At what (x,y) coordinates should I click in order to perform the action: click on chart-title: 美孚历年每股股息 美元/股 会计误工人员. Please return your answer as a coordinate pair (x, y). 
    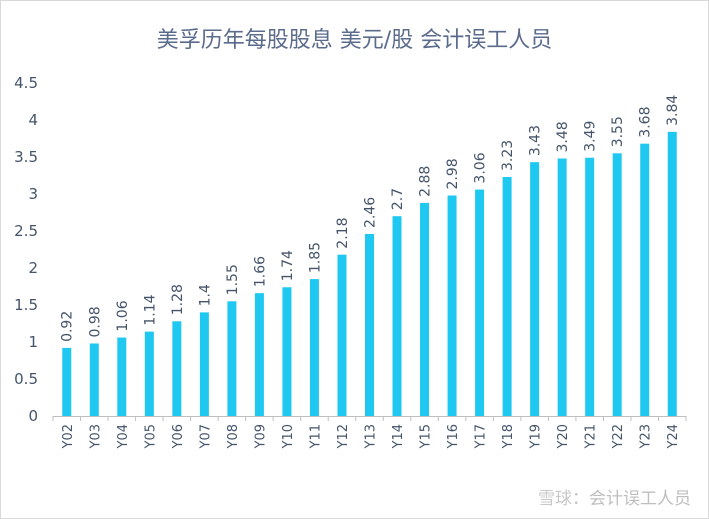
    Looking at the image, I should click on (354, 40).